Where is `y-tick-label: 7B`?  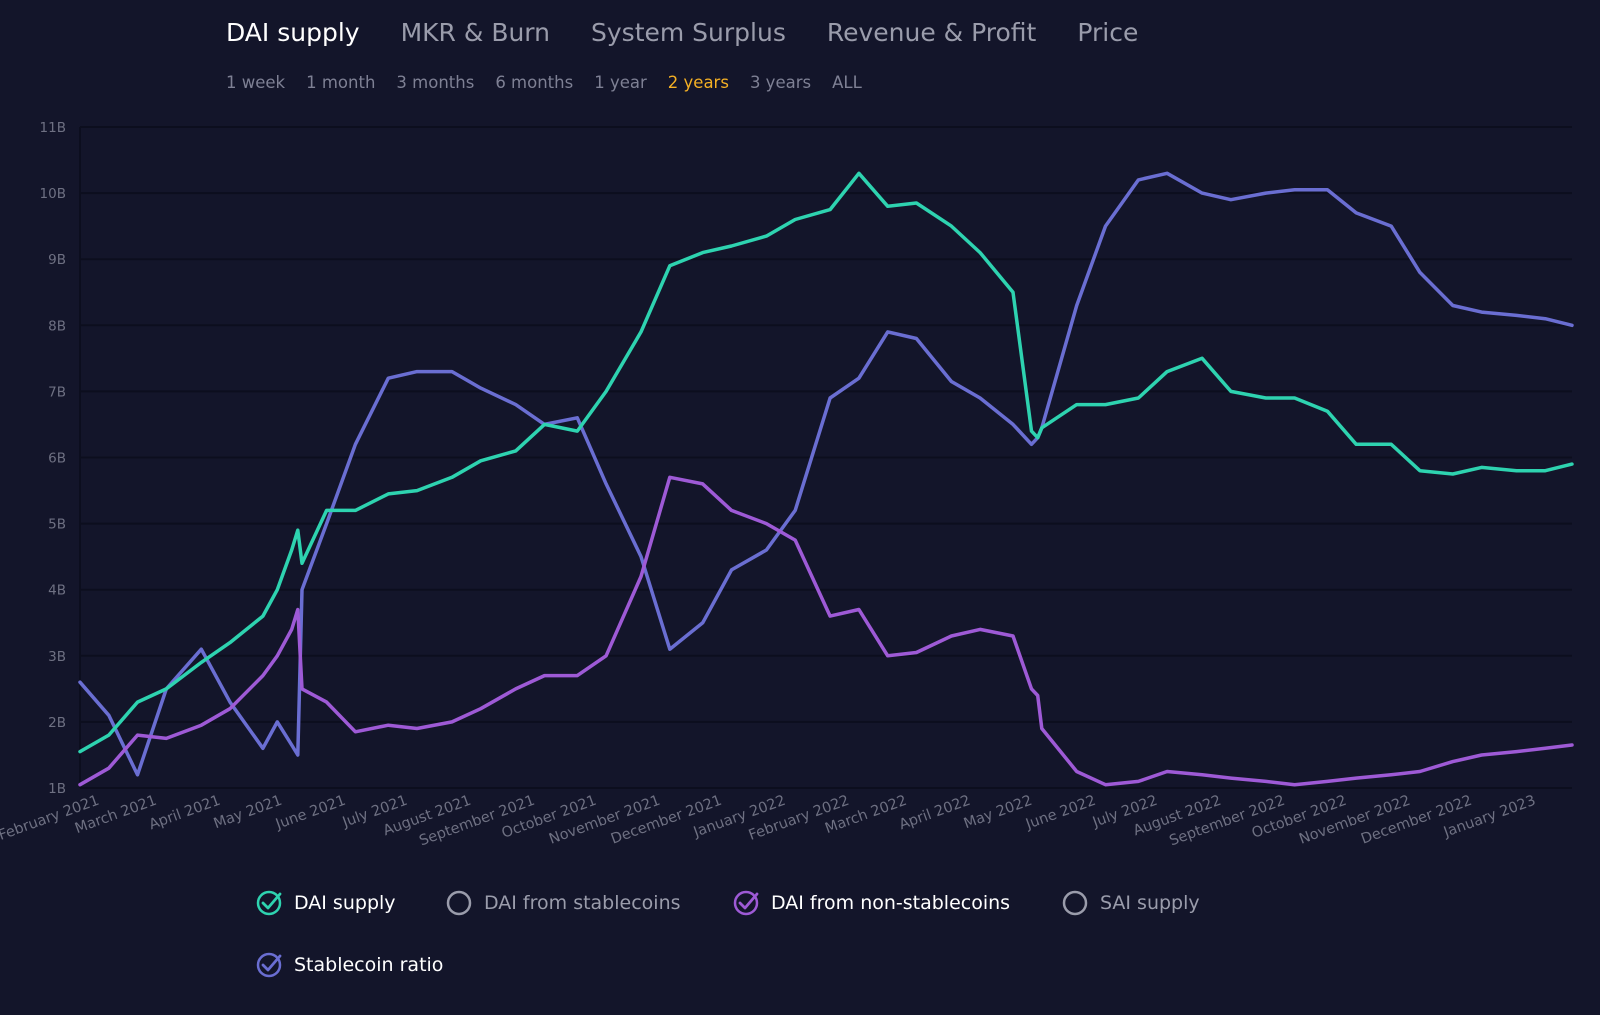
y-tick-label: 7B is located at coordinates (57, 392).